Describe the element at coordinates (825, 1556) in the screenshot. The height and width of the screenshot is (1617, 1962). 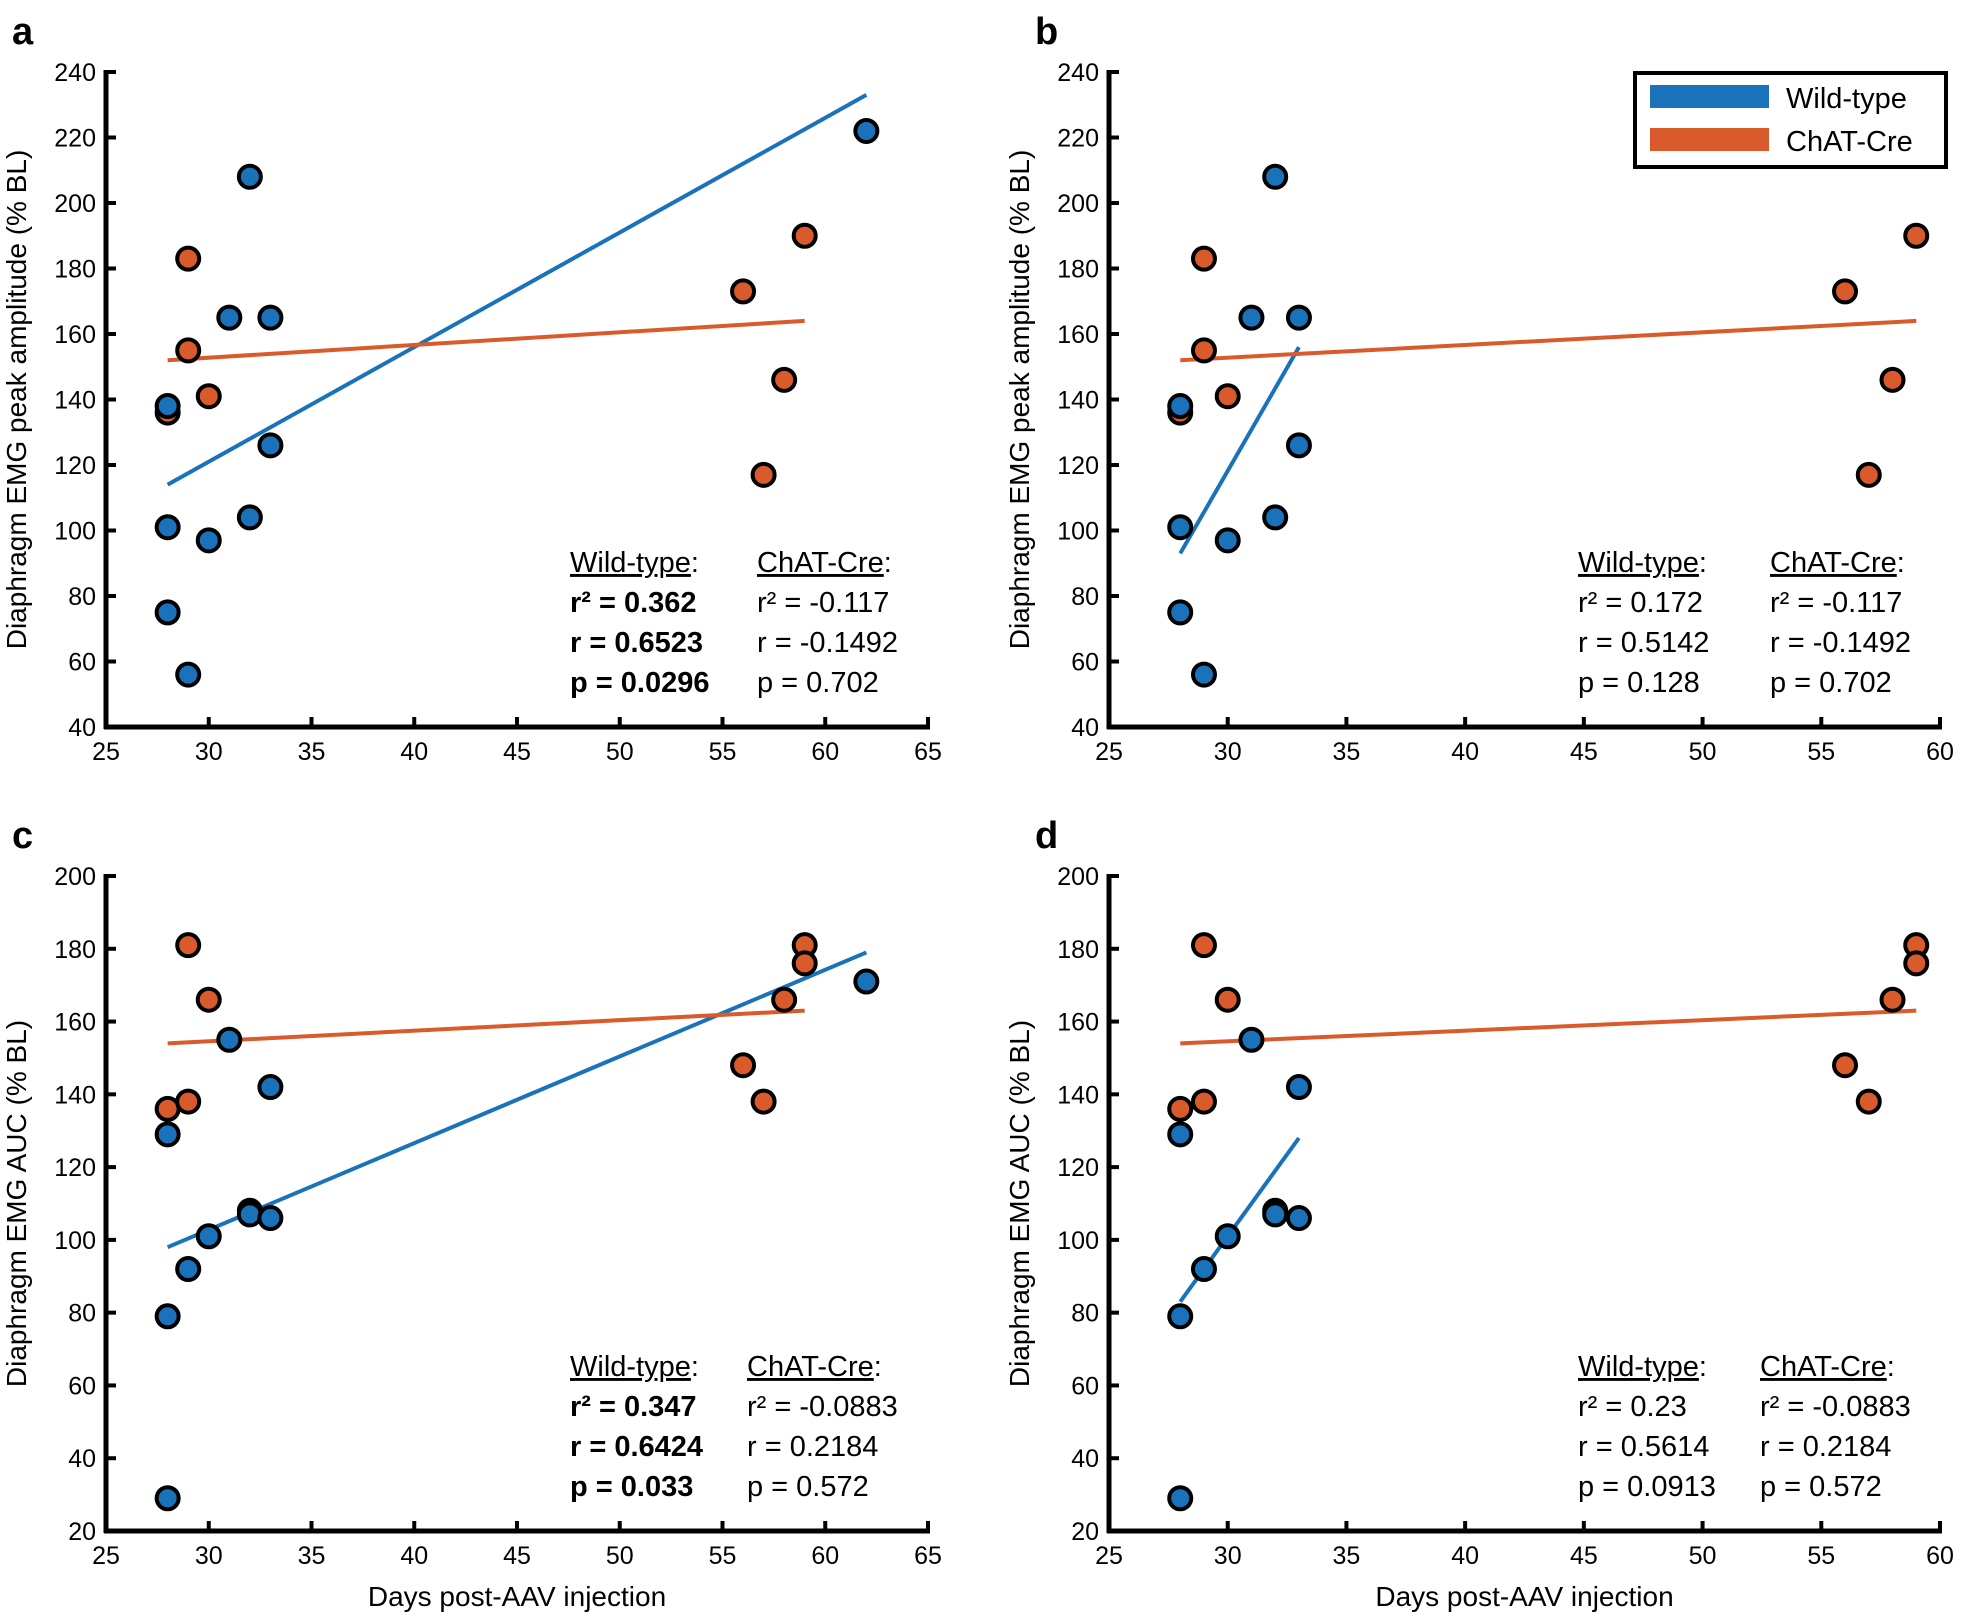
I see `x-tick-label: 60` at that location.